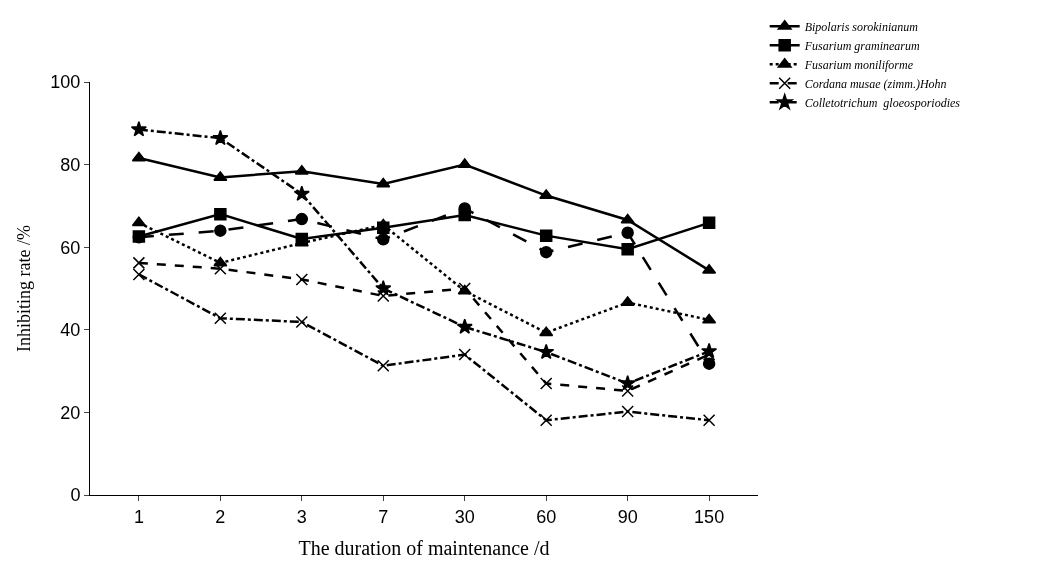 The image size is (1058, 588). I want to click on legend-label: Cordana musae (zimm.)Hohn, so click(875, 83).